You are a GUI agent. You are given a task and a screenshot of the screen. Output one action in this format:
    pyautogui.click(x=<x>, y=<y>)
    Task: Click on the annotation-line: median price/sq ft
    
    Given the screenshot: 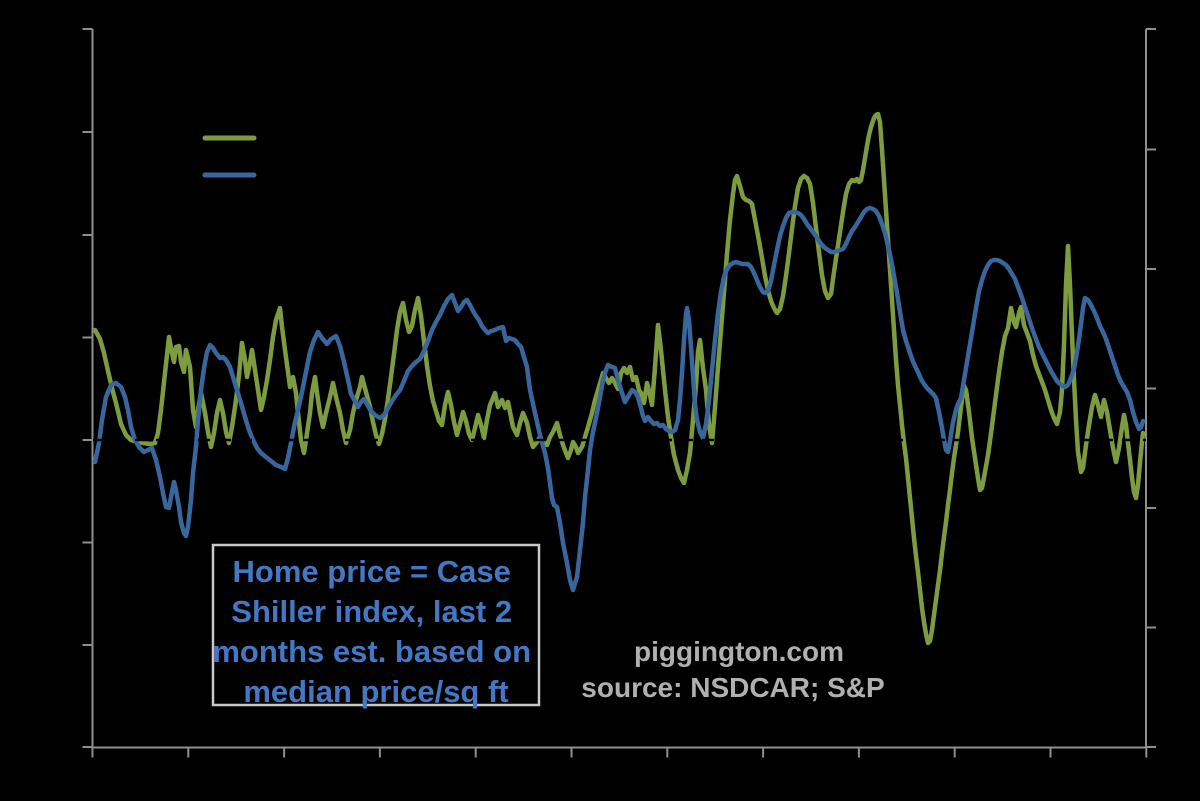 What is the action you would take?
    pyautogui.click(x=375, y=691)
    